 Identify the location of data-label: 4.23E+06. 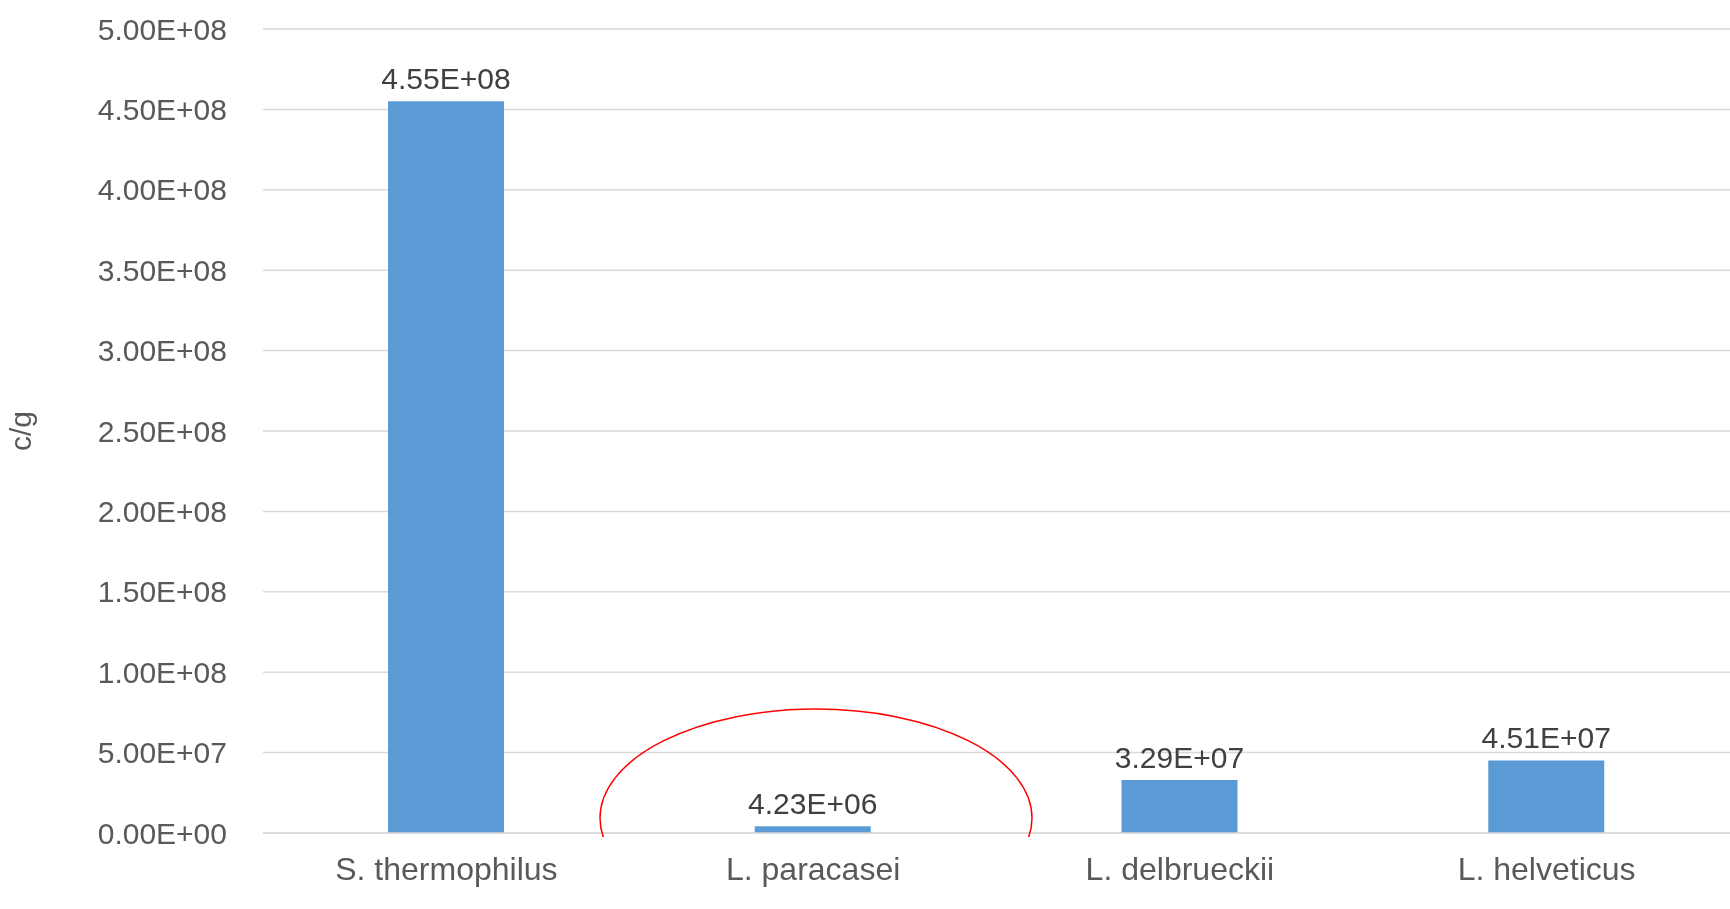
(813, 804).